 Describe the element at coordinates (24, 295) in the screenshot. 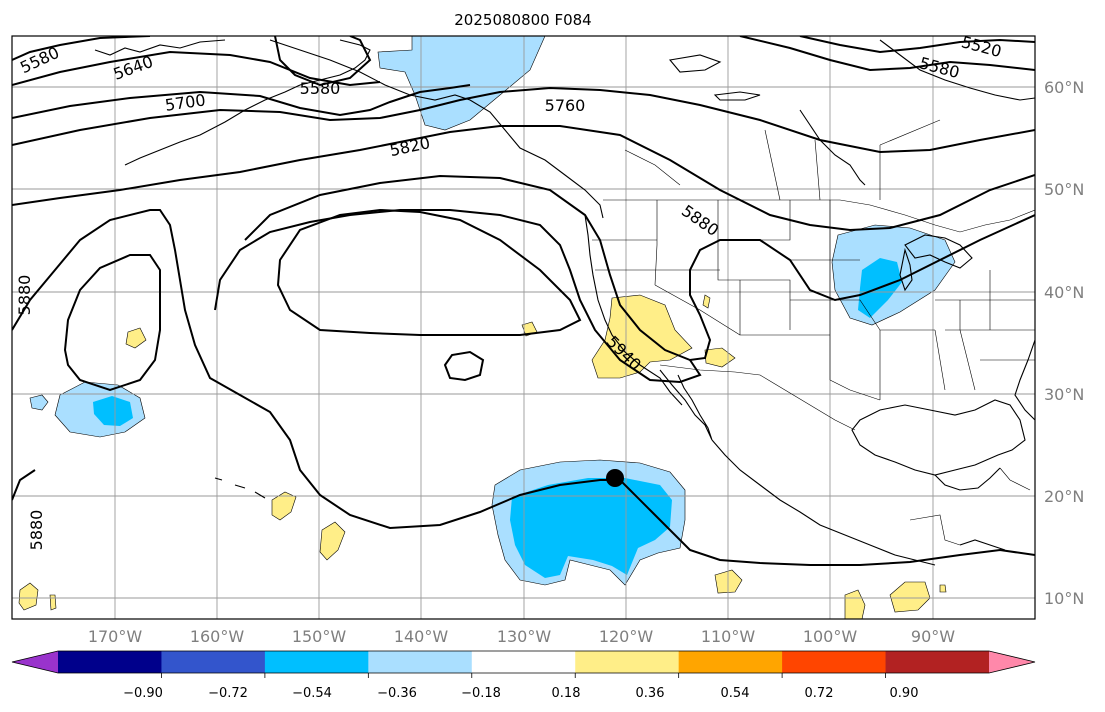

I see `contour-label-5880-inner: 5880` at that location.